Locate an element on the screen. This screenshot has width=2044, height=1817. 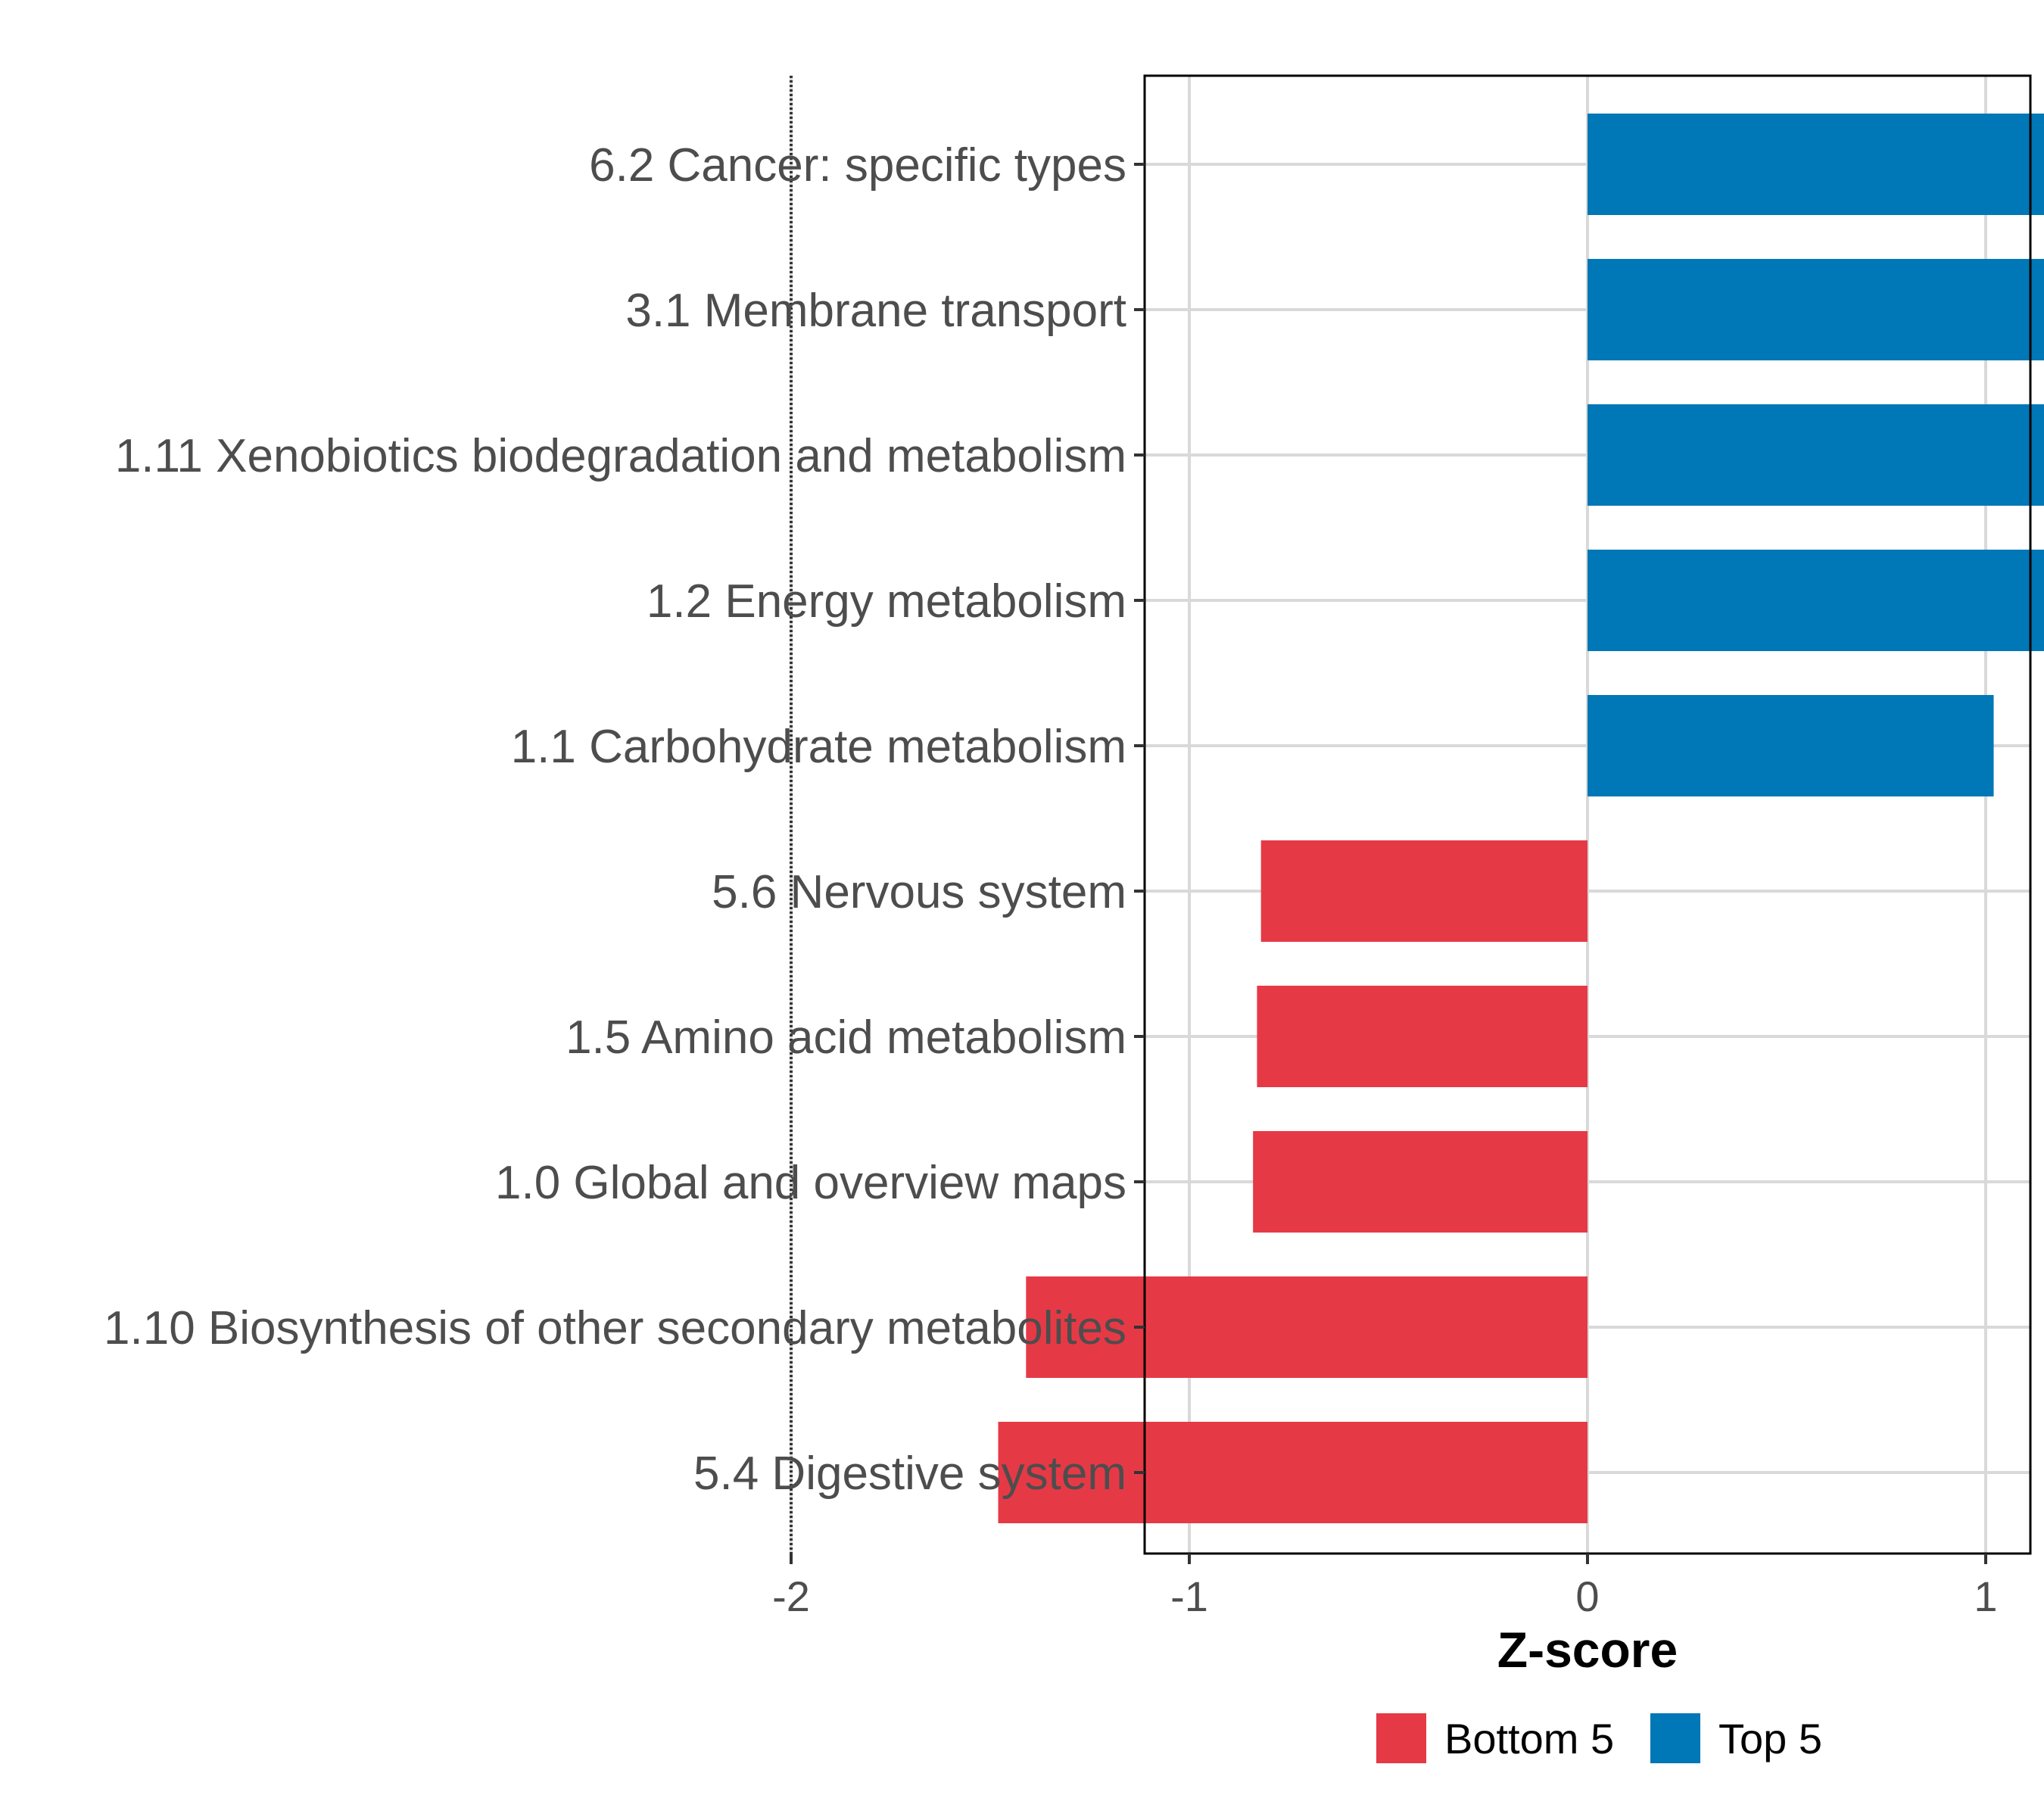
category-label: 1.5 Amino acid metabolism is located at coordinates (846, 1037).